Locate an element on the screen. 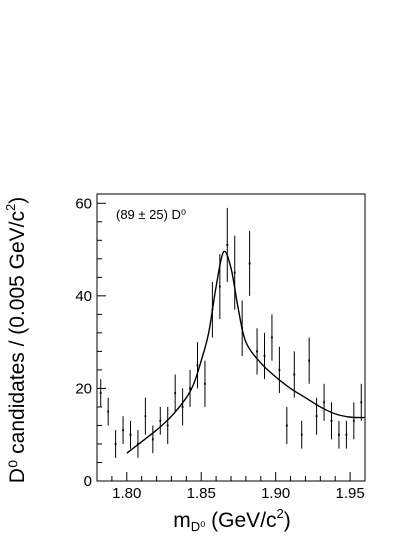 This screenshot has width=415, height=537. y-tick-label: 20 is located at coordinates (83, 388).